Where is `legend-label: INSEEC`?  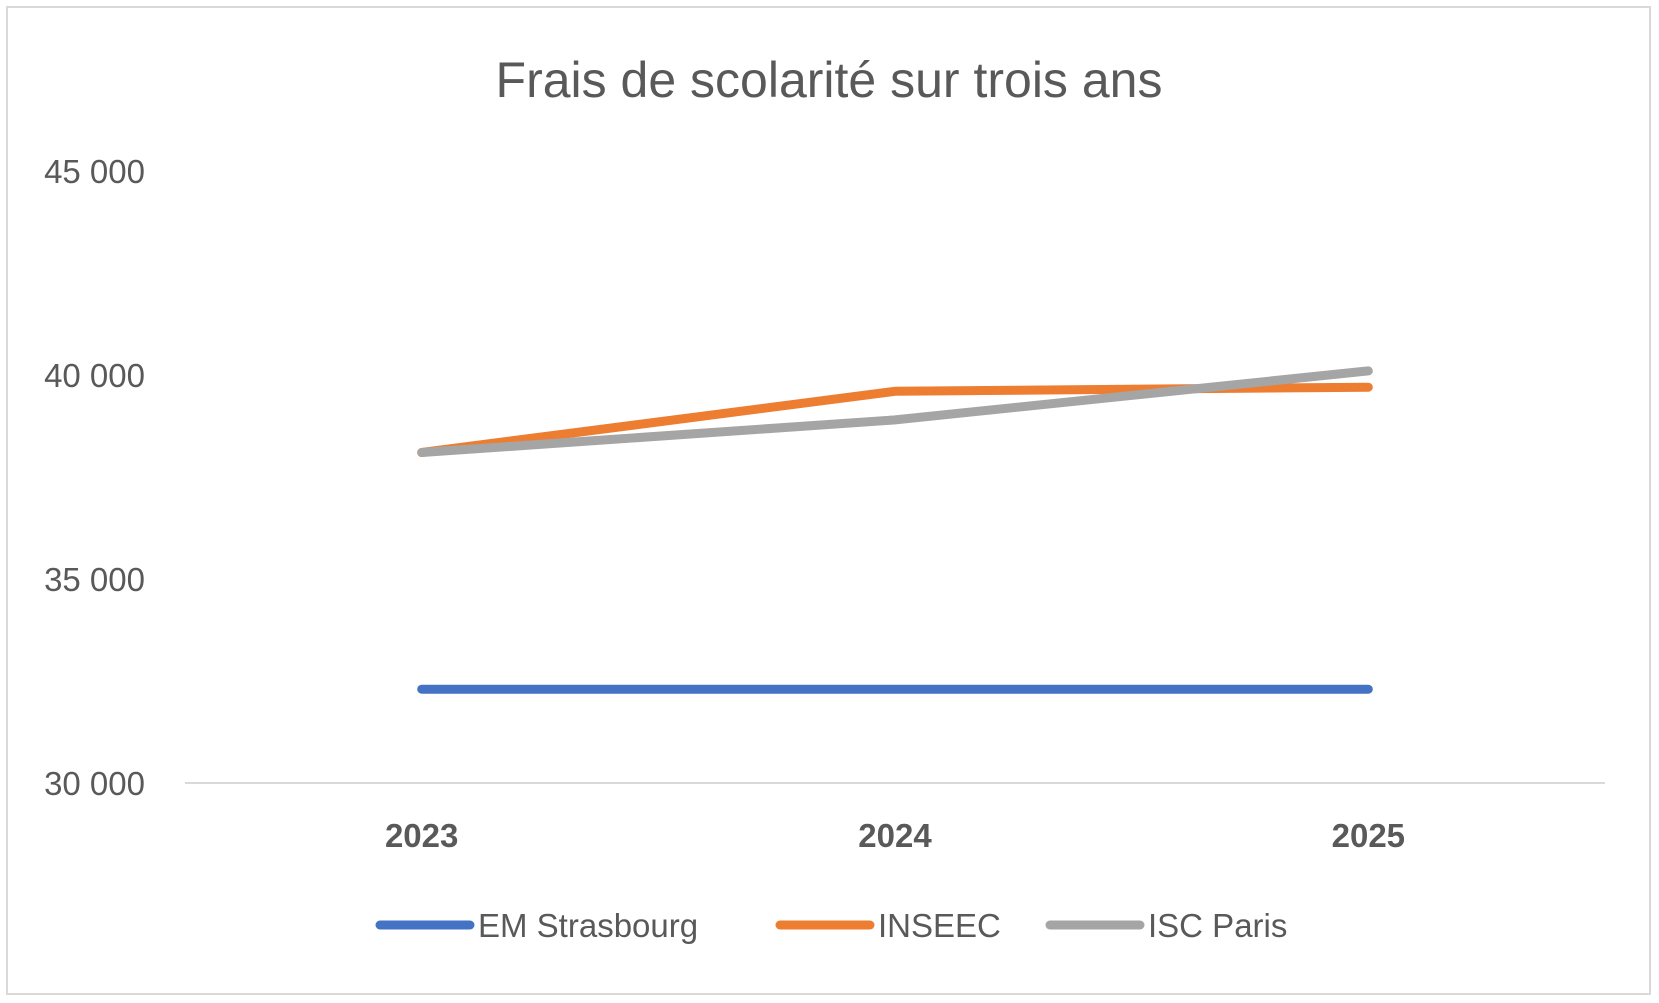 legend-label: INSEEC is located at coordinates (939, 925).